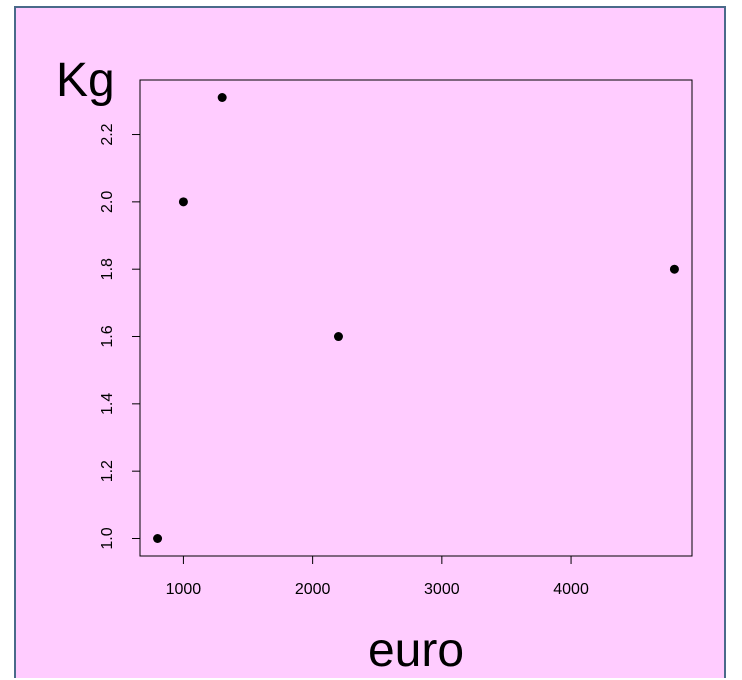  What do you see at coordinates (571, 589) in the screenshot?
I see `x-tick-label: 4000` at bounding box center [571, 589].